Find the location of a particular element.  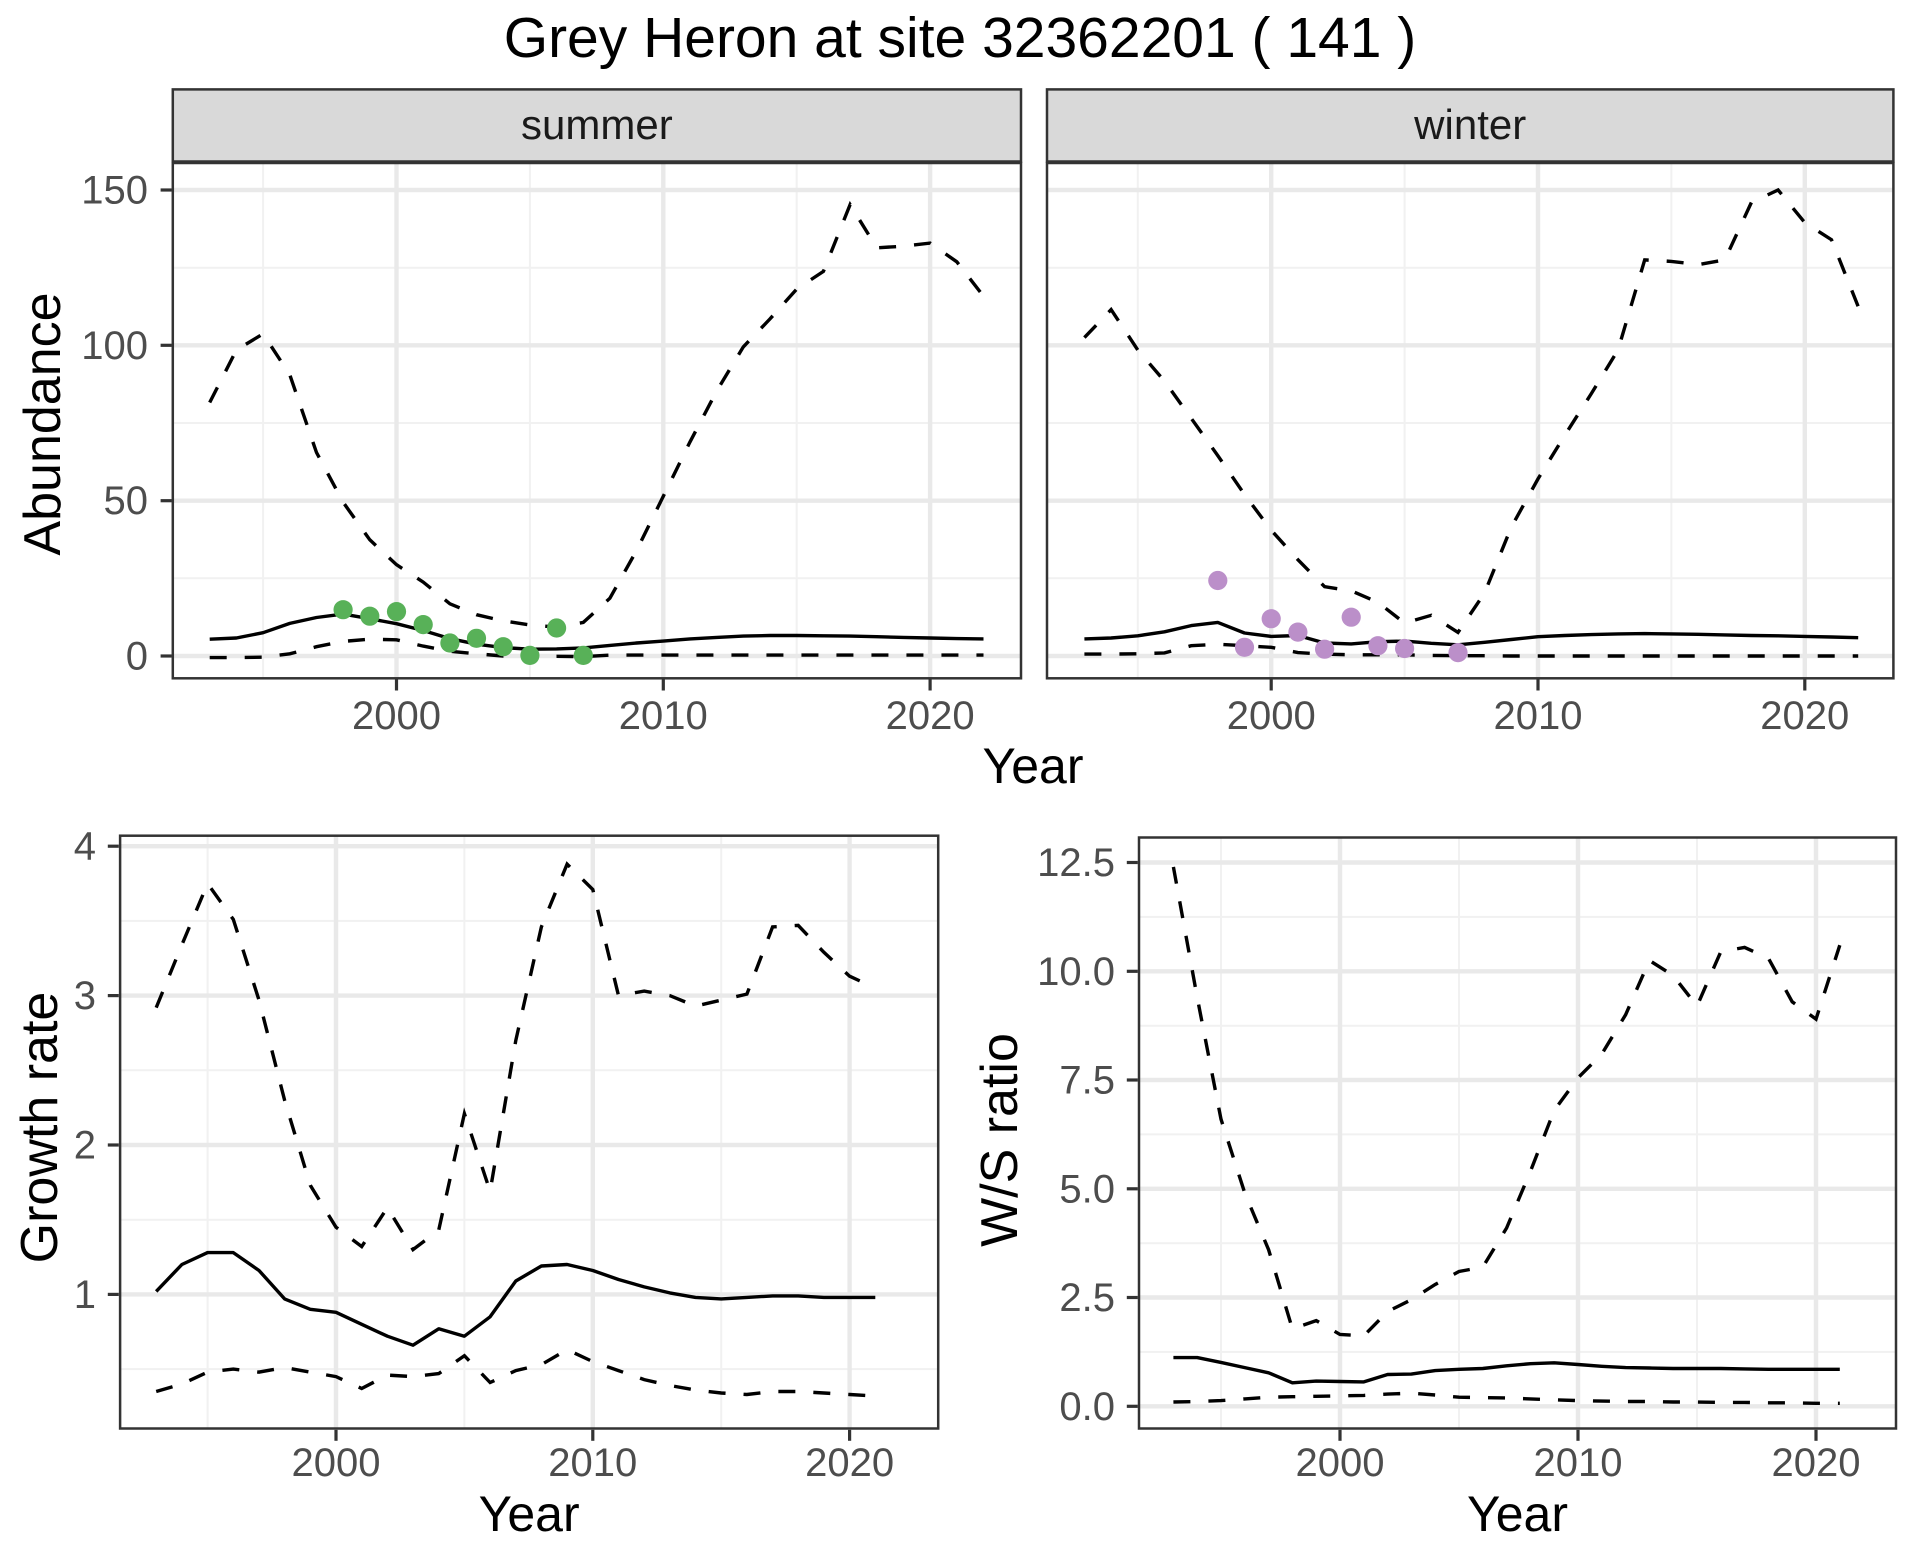

svg-text: 50 is located at coordinates (126, 501).